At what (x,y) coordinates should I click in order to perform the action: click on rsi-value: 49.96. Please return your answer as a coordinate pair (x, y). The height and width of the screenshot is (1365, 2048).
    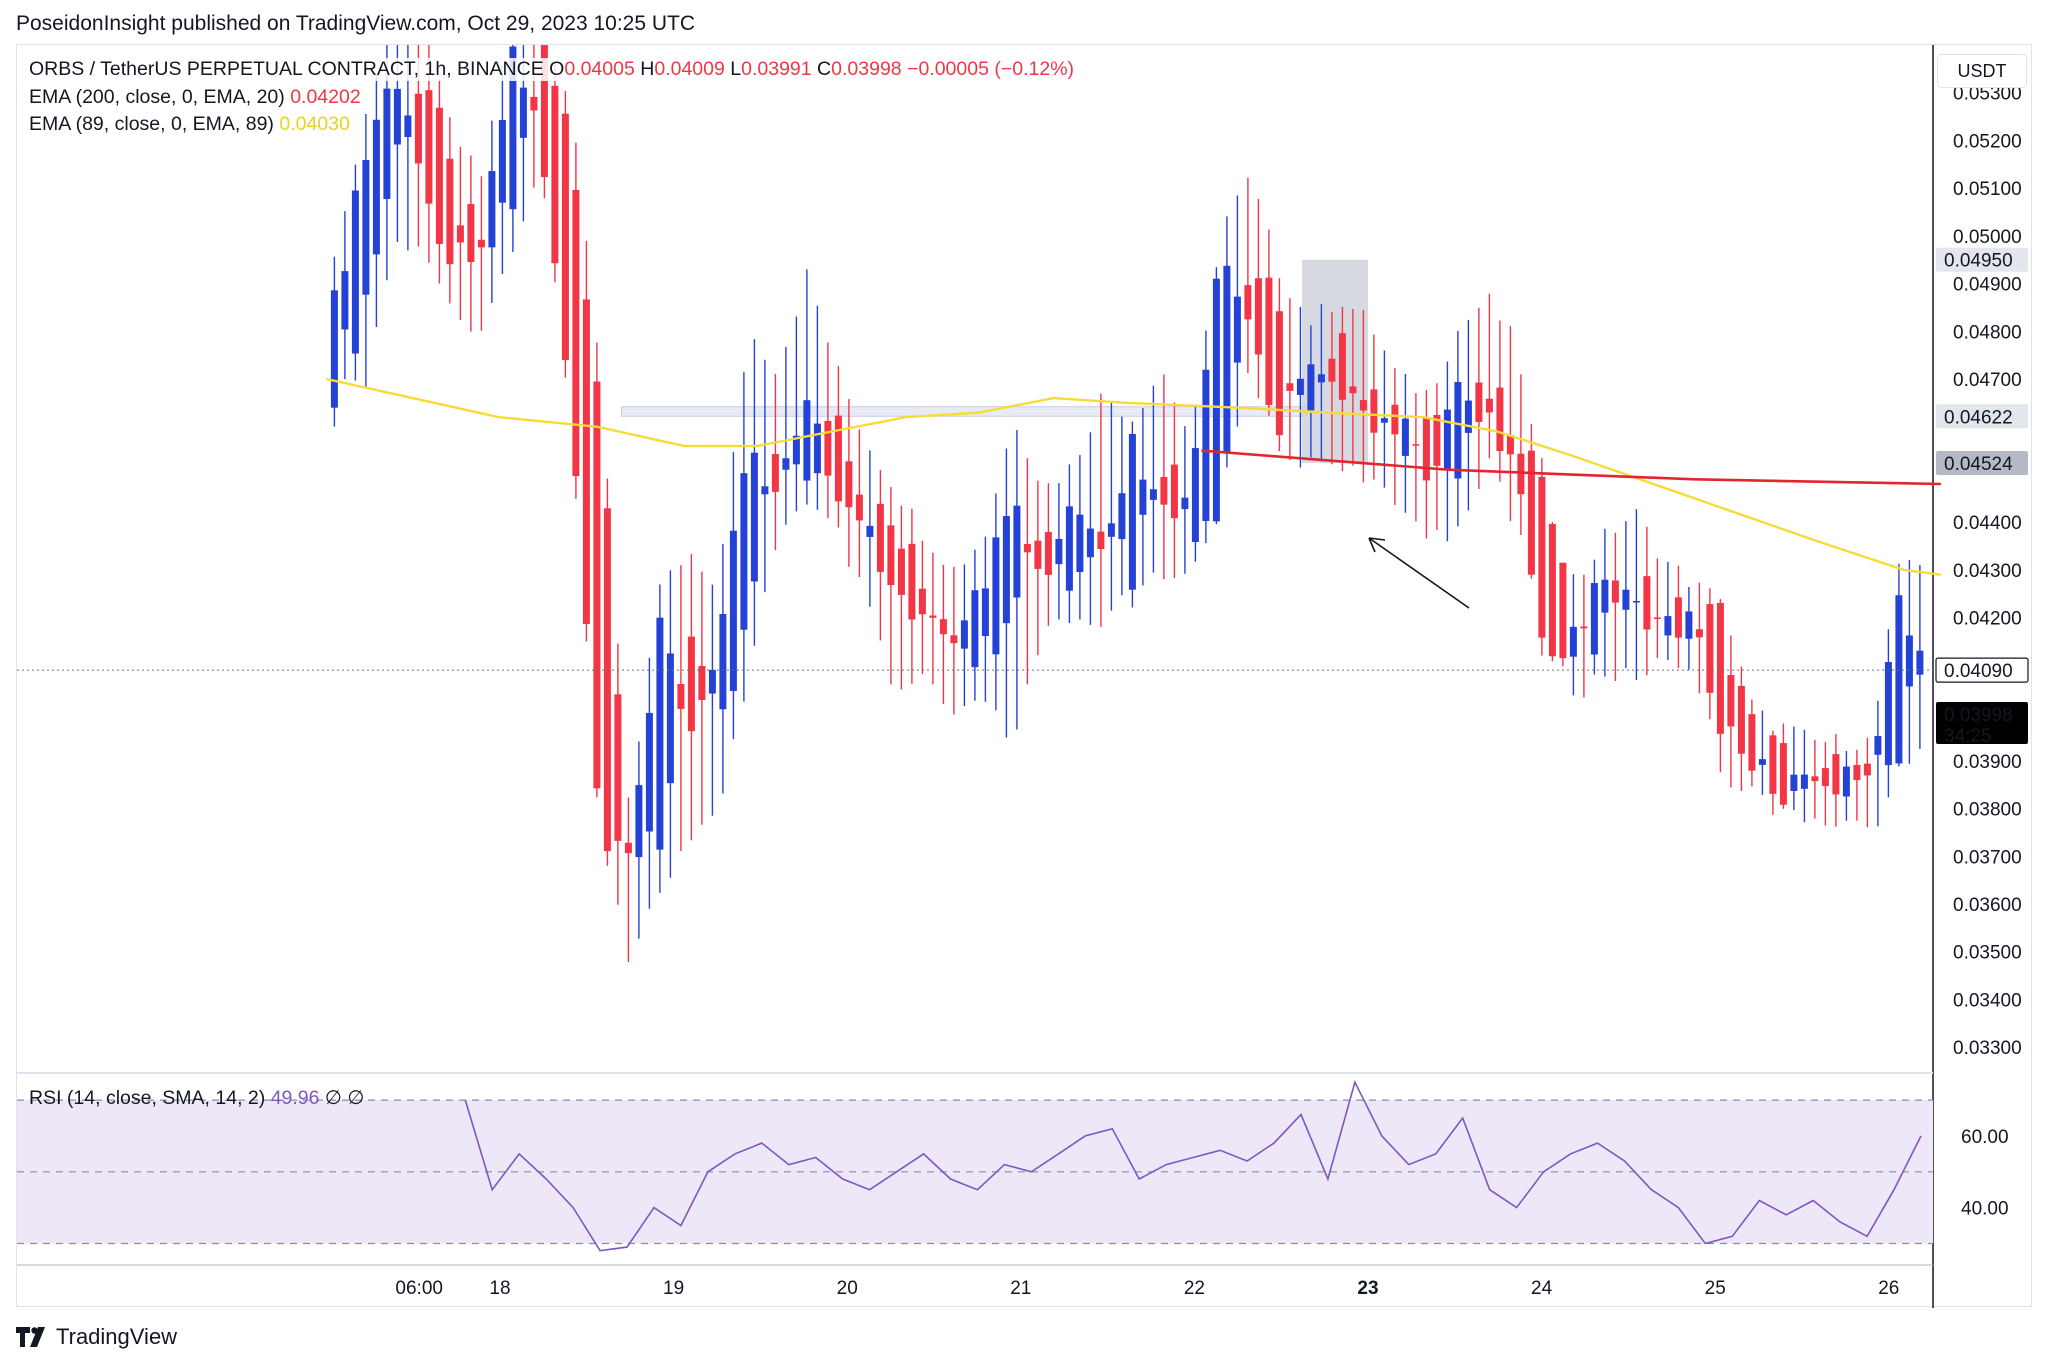
    Looking at the image, I should click on (295, 1098).